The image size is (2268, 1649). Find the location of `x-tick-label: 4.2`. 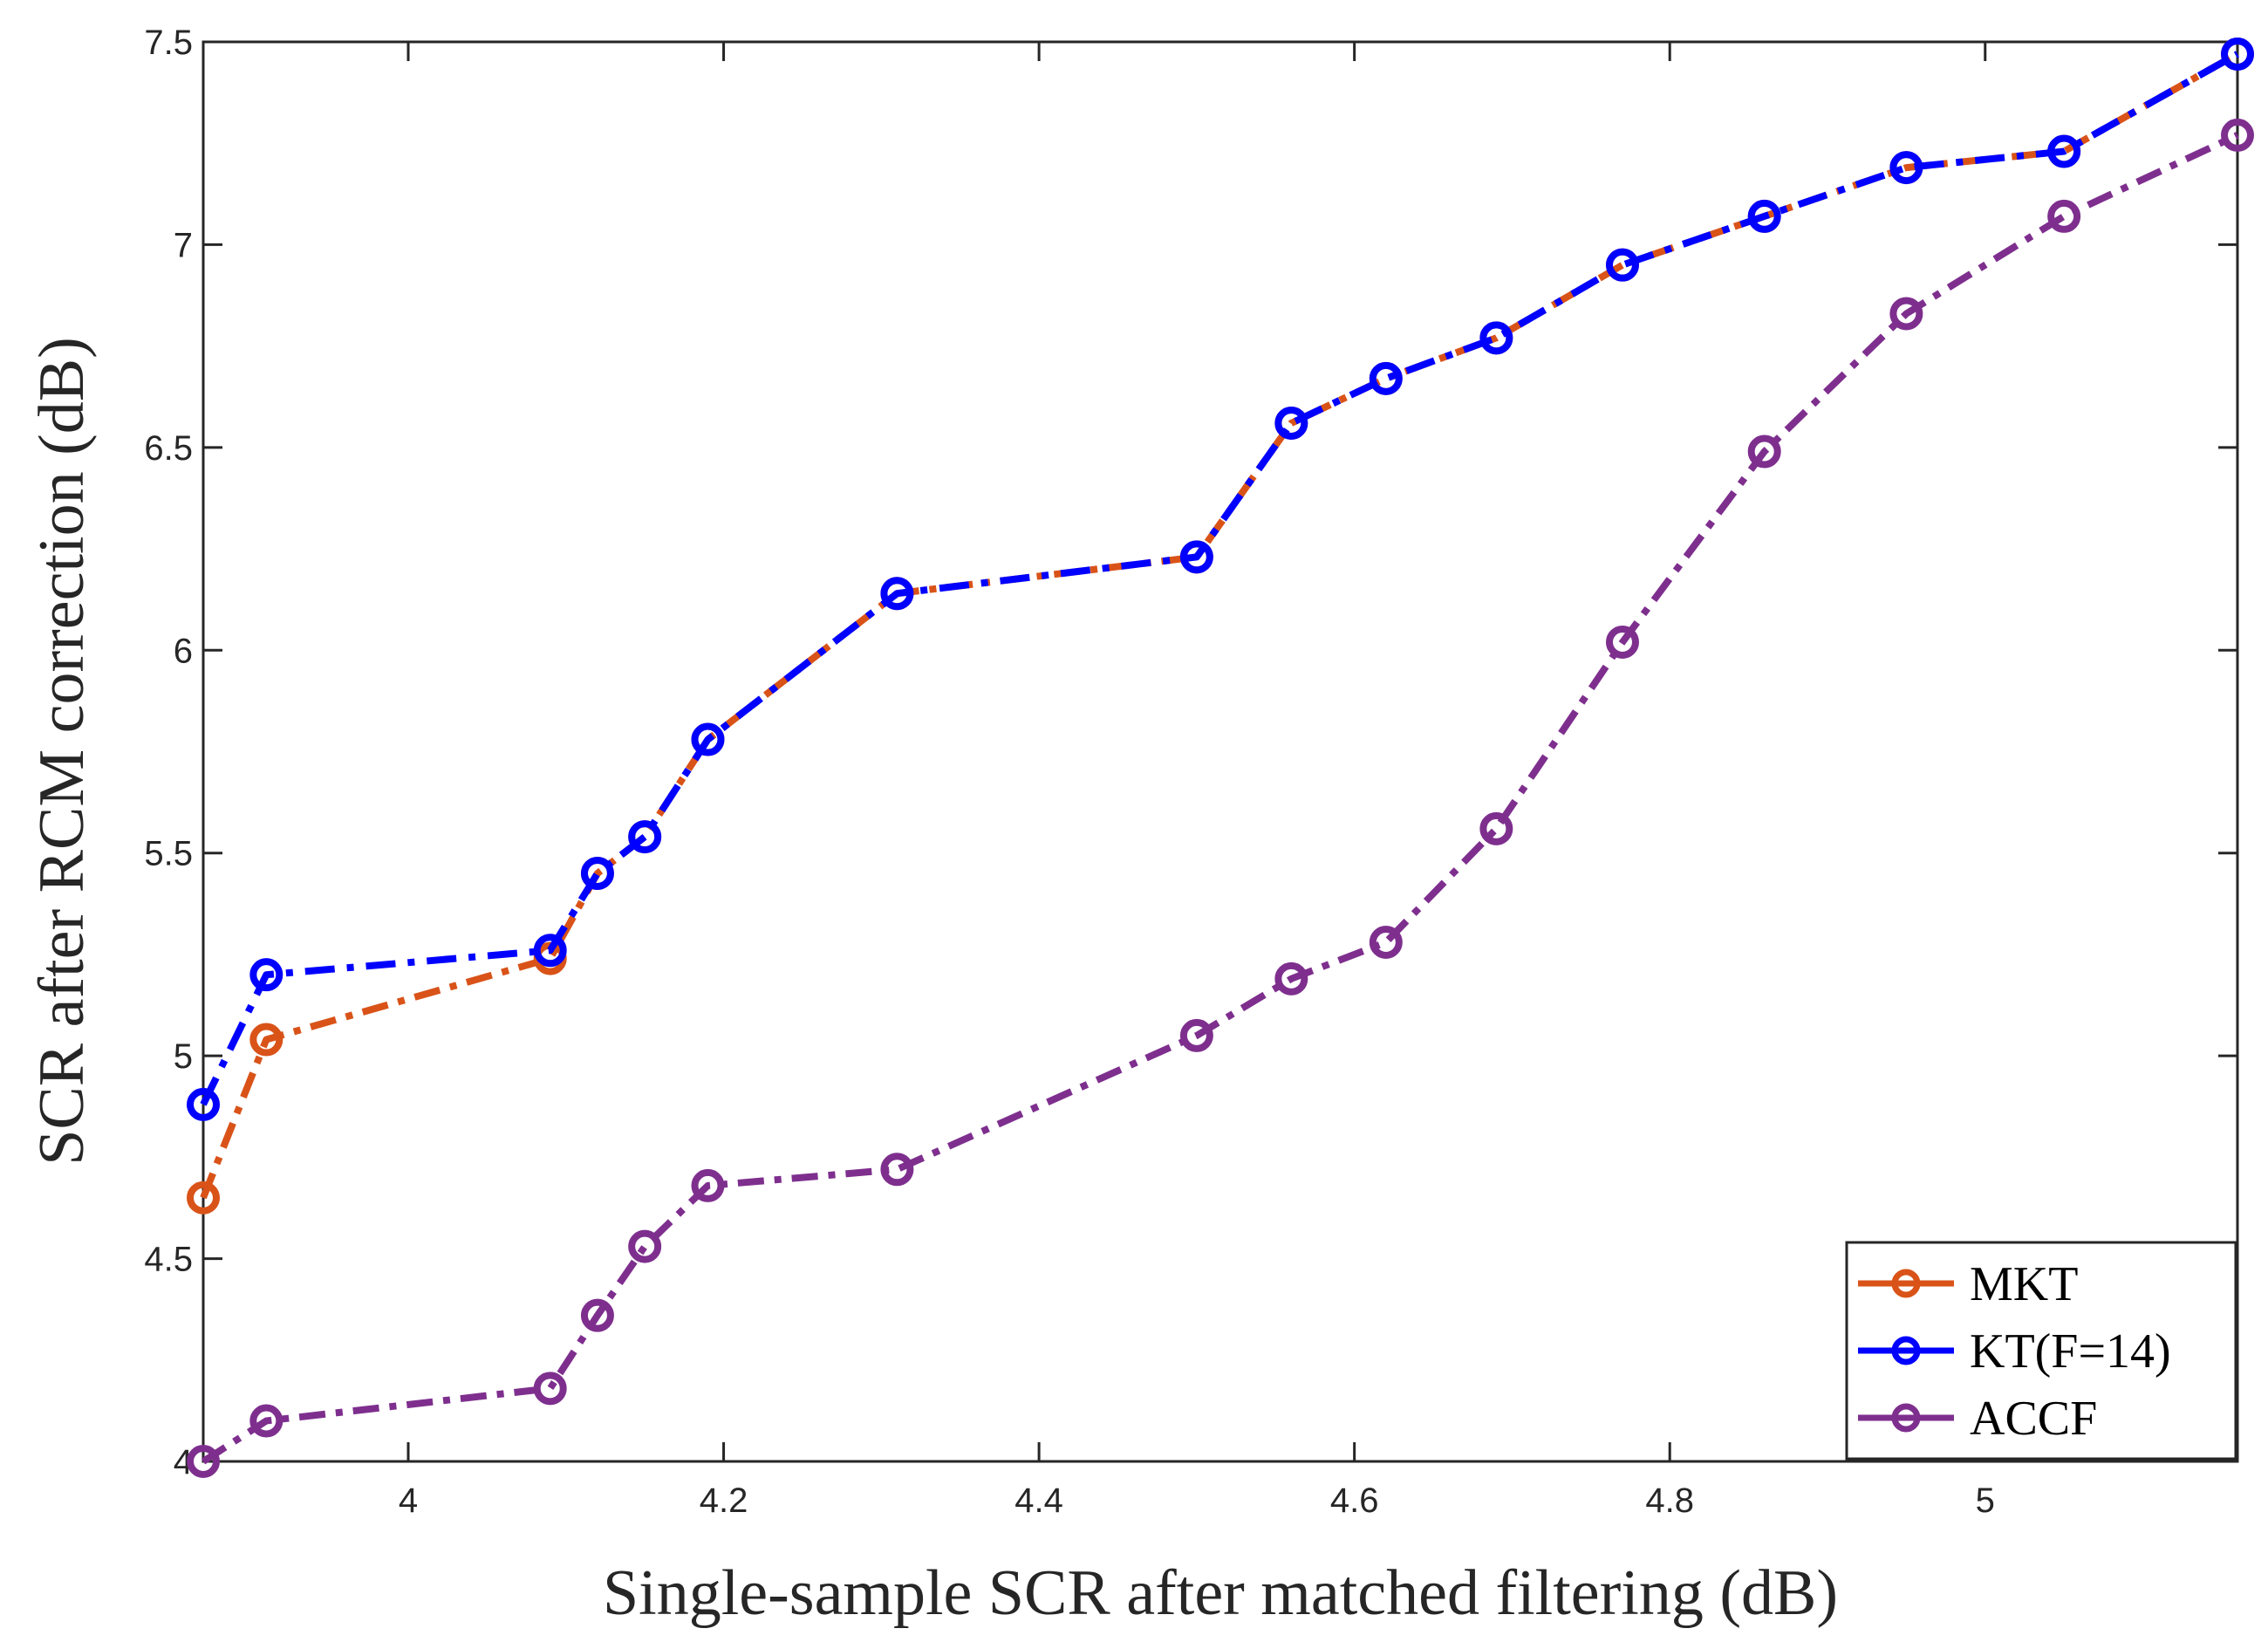

x-tick-label: 4.2 is located at coordinates (724, 1500).